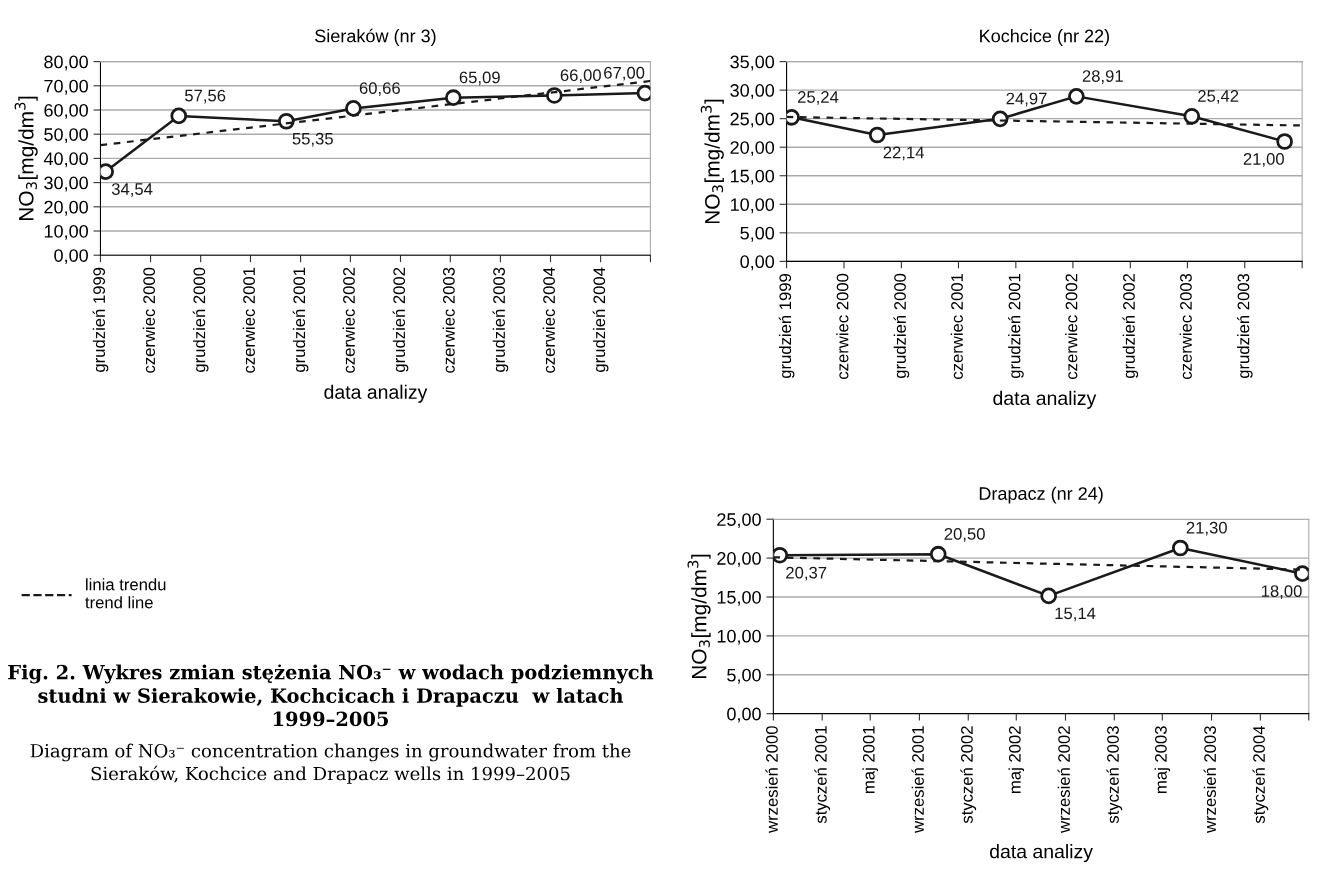 This screenshot has width=1322, height=880. Describe the element at coordinates (822, 775) in the screenshot. I see `x-tick-label: styczeń 2001` at that location.